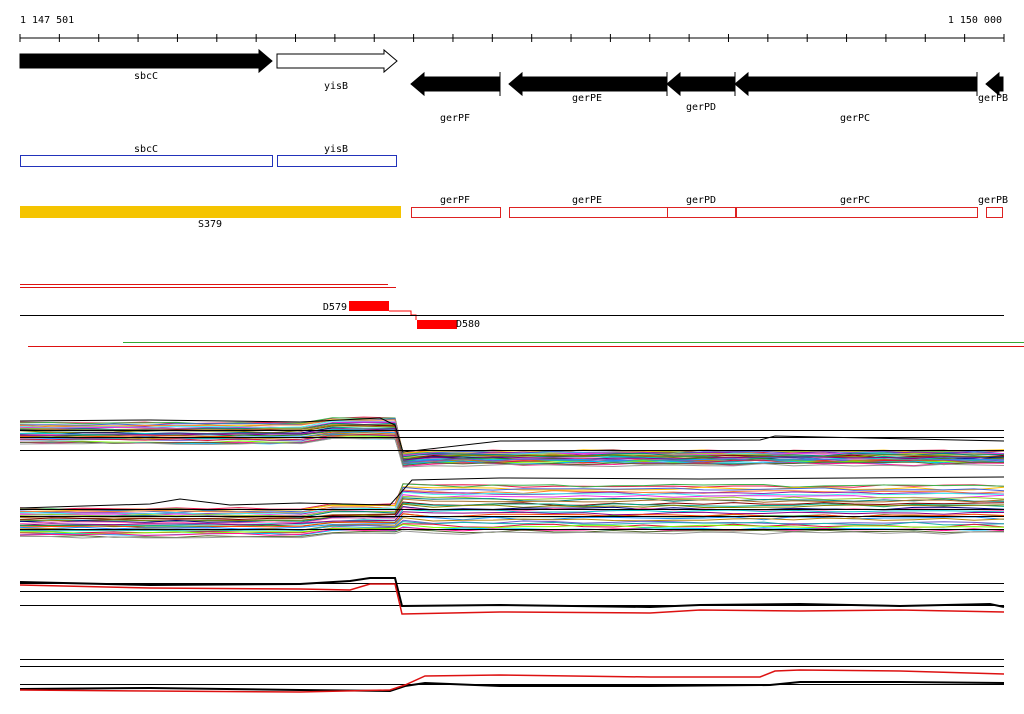 Image resolution: width=1024 pixels, height=714 pixels. I want to click on cds-label-yisB: yisB, so click(336, 149).